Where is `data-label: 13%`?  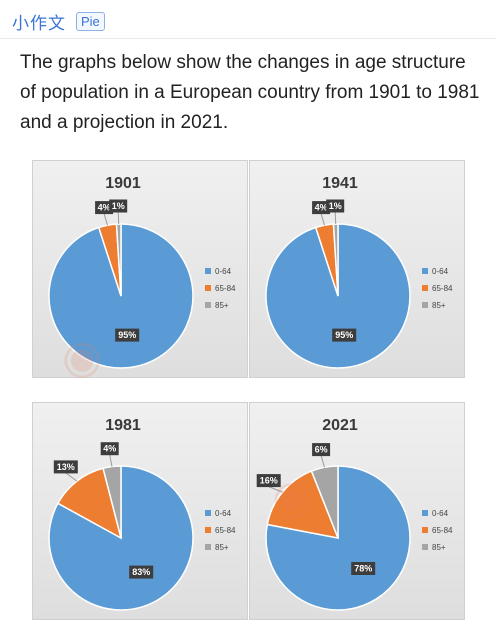
data-label: 13% is located at coordinates (66, 467).